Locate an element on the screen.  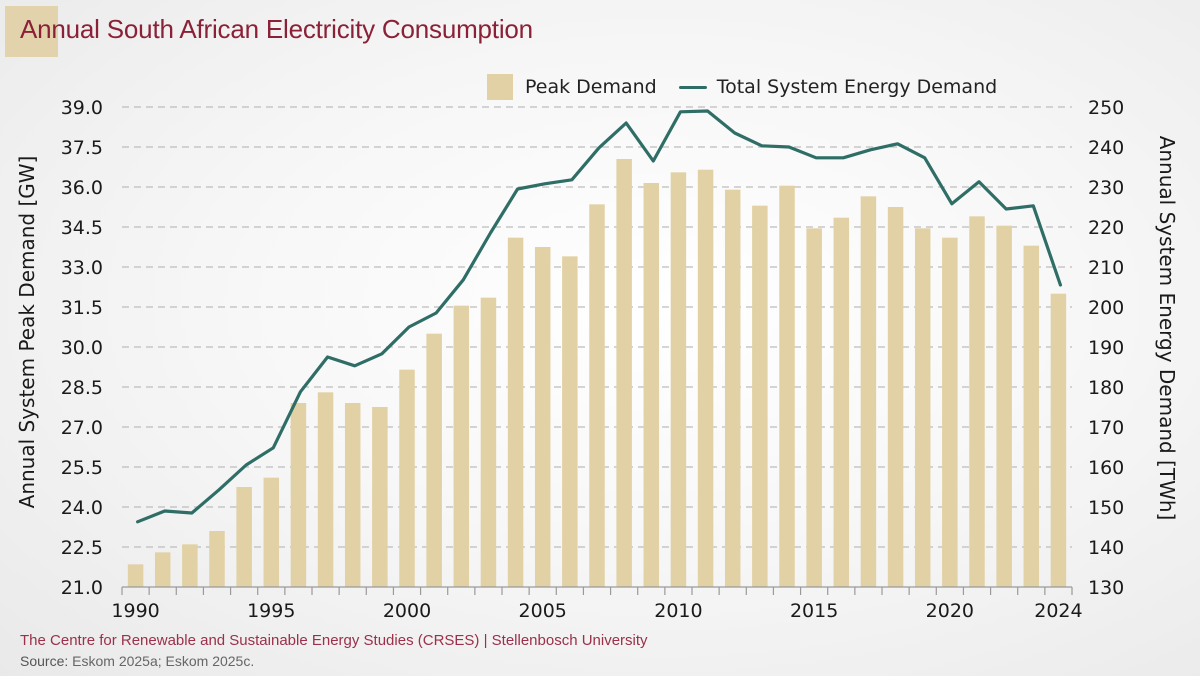
right-tick-label: 240 is located at coordinates (1106, 148).